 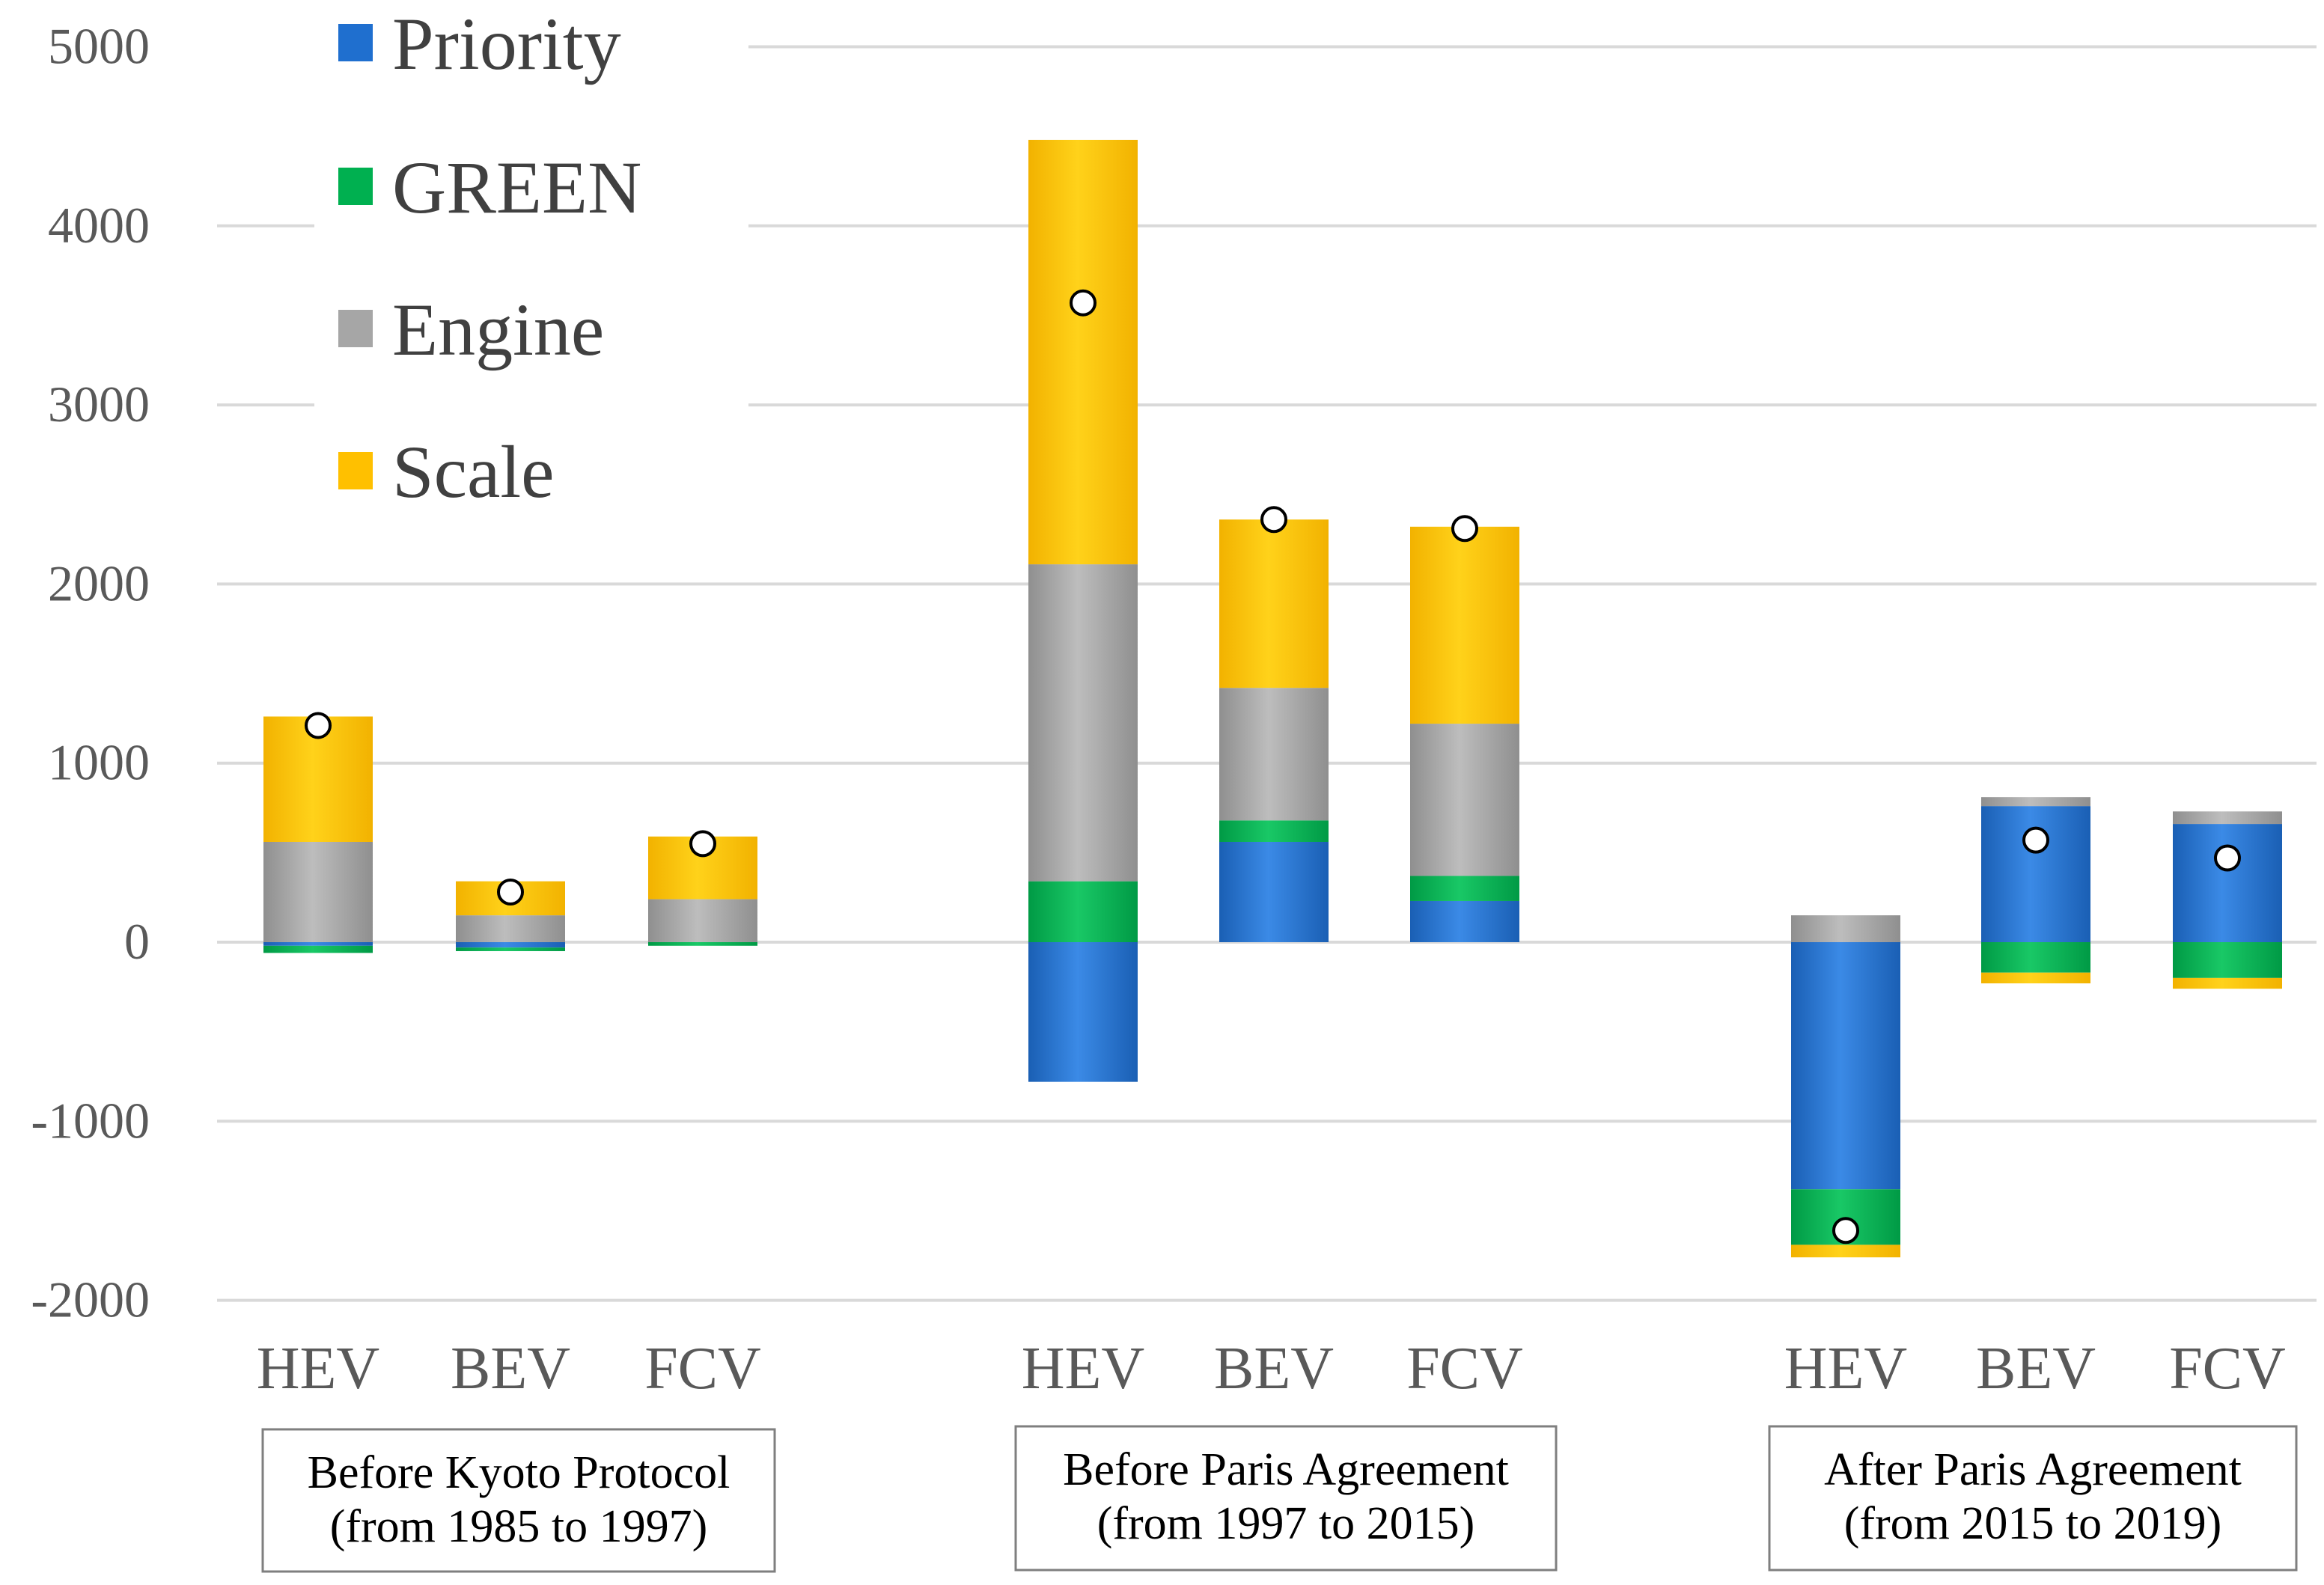 I want to click on y-tick-label: 4000, so click(x=99, y=225).